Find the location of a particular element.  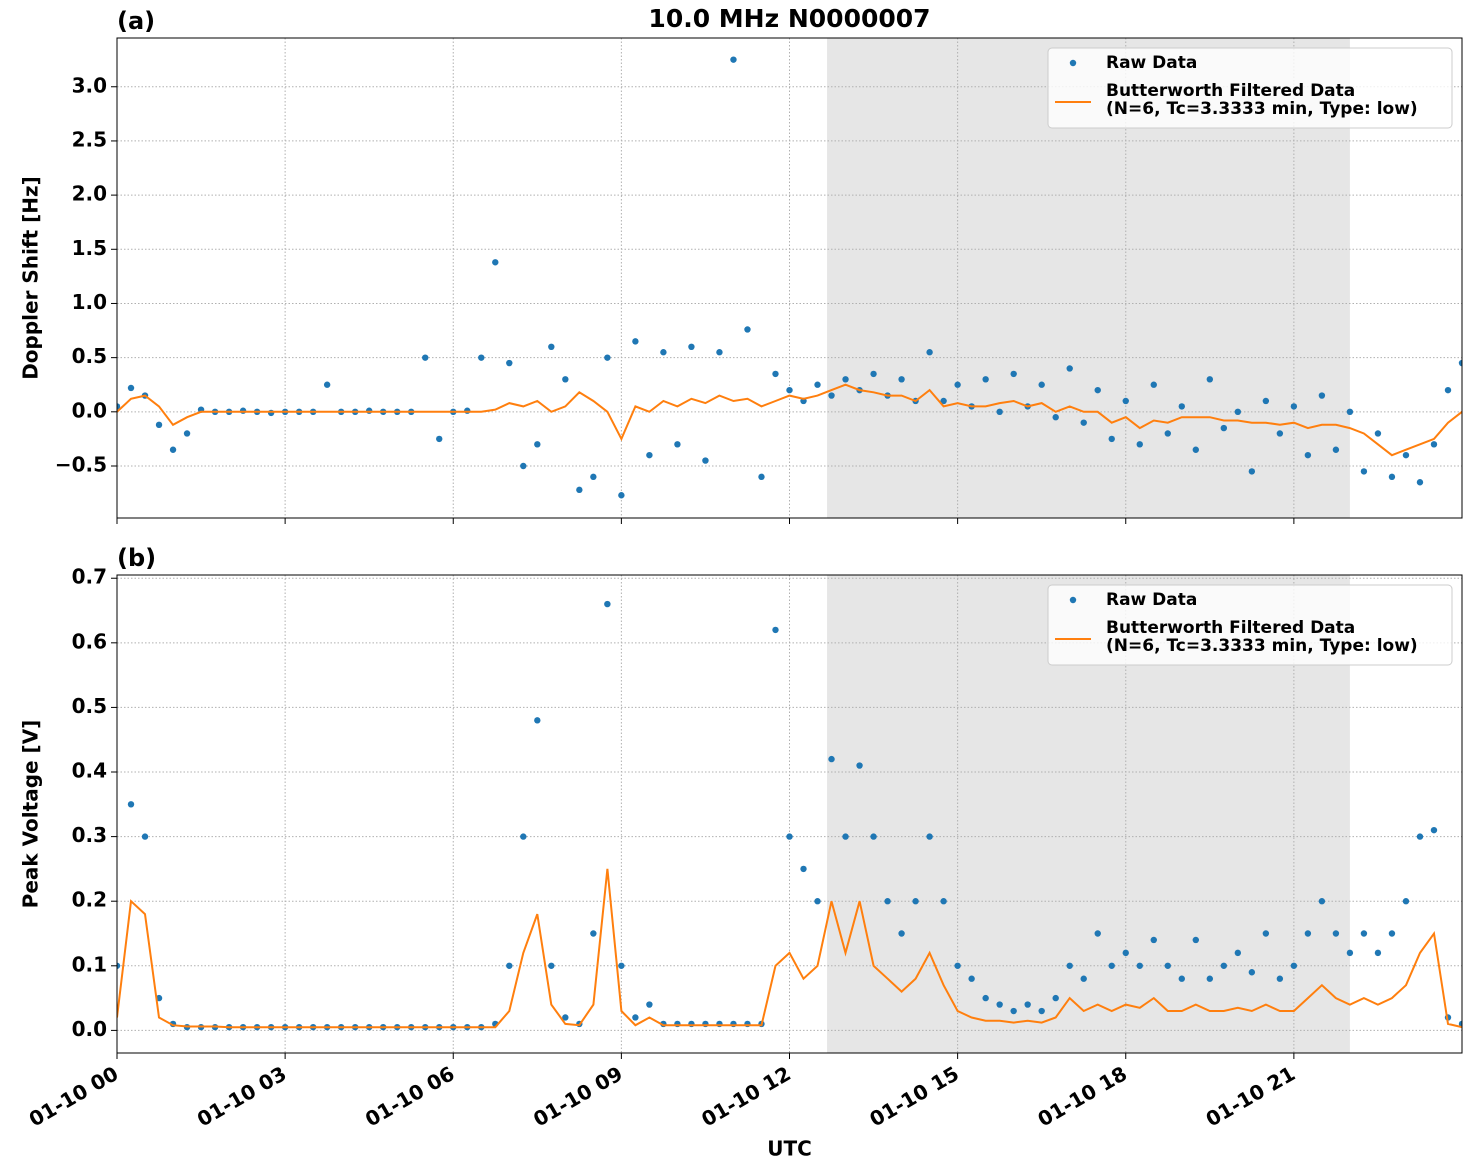

y-tick-label: 2.0 is located at coordinates (89, 194).